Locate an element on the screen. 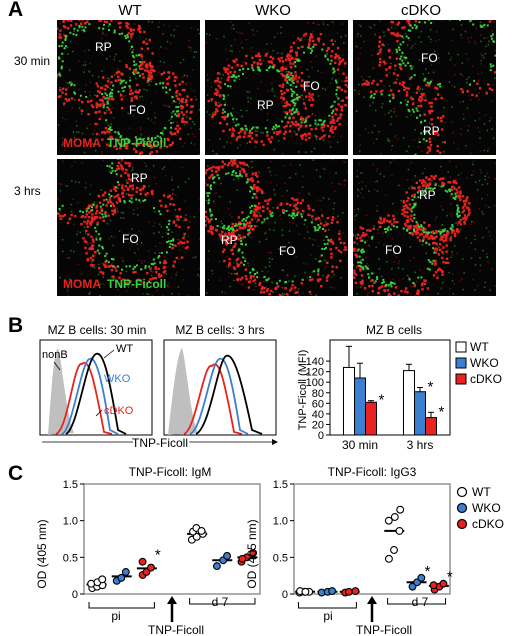 This screenshot has width=520, height=636. bracket-d7 is located at coordinates (417, 601).